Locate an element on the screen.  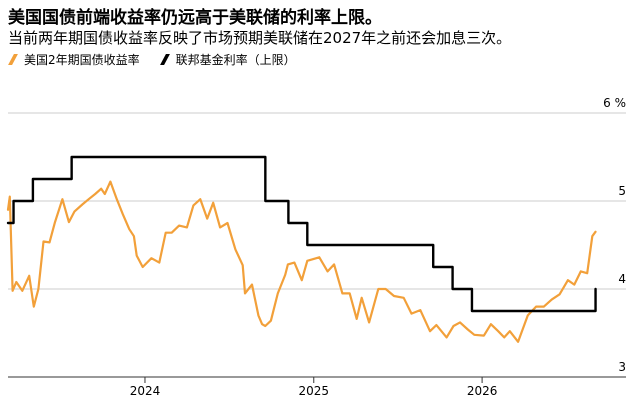
y-tick-label-3: 6 % is located at coordinates (614, 103).